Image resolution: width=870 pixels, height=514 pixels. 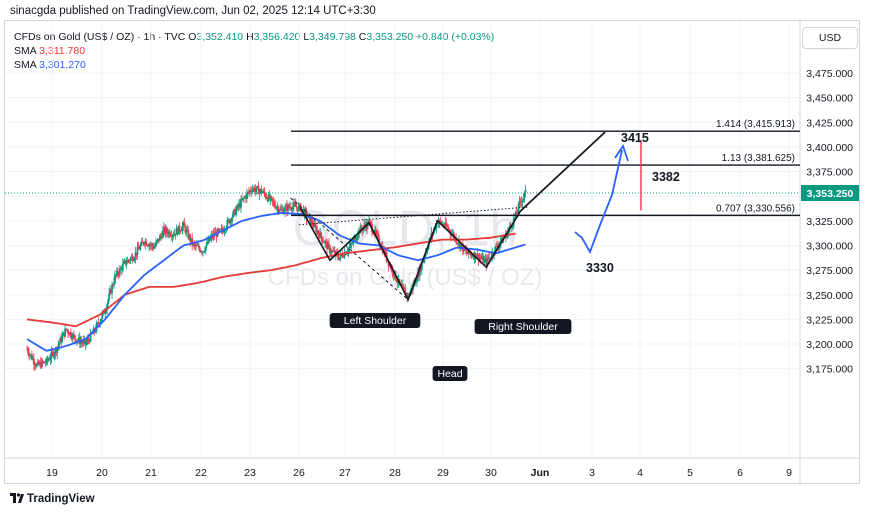 I want to click on x-tick-label-6: 27, so click(x=345, y=473).